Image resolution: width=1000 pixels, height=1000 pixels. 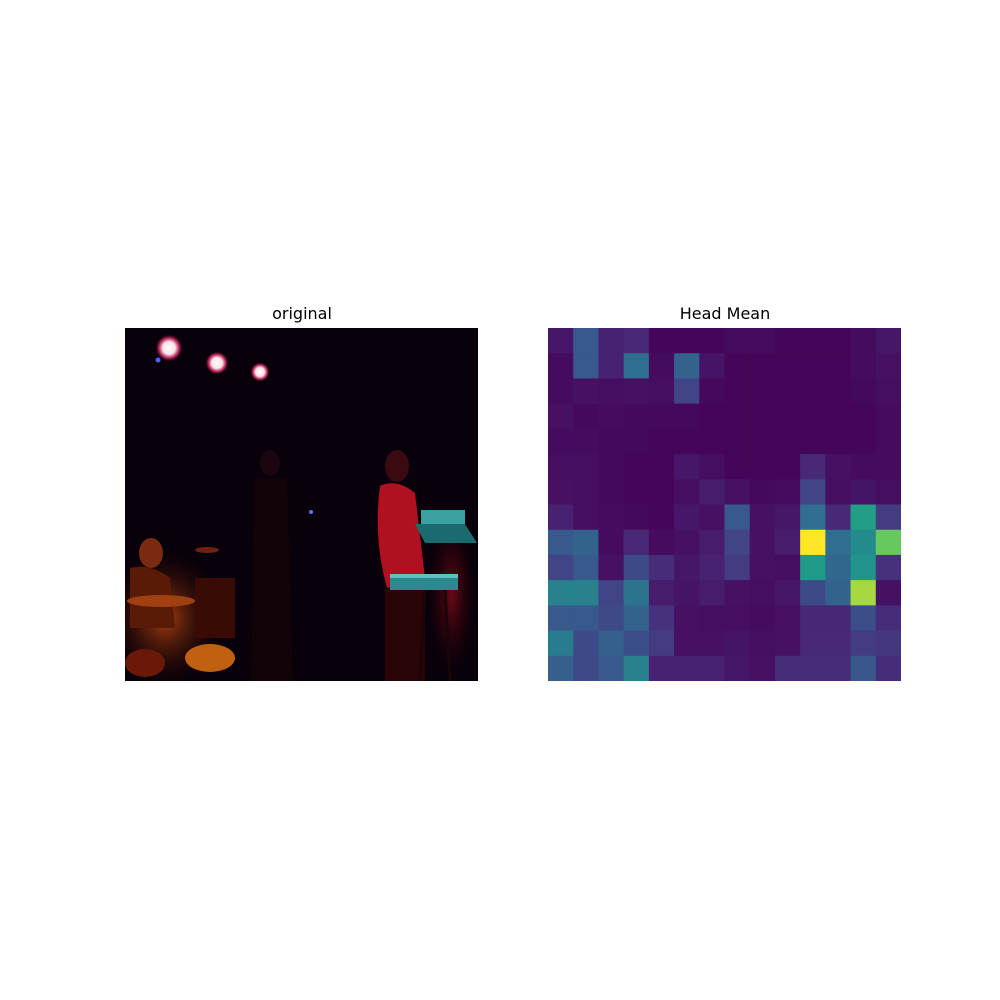 What do you see at coordinates (405, 634) in the screenshot?
I see `keyboardist-legs` at bounding box center [405, 634].